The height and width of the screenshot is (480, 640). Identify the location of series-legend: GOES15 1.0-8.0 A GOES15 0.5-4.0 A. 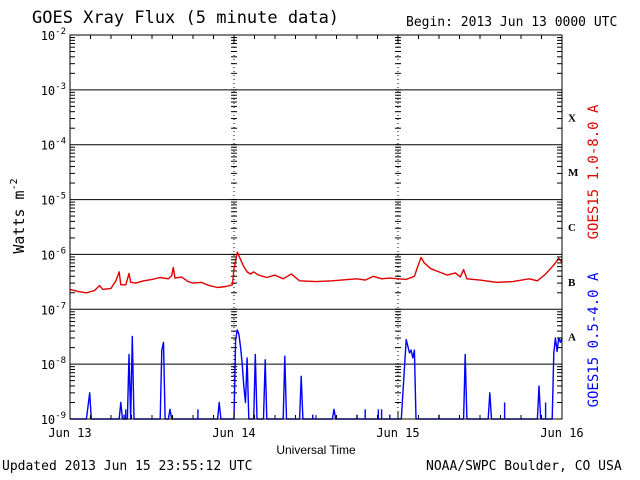
(594, 255).